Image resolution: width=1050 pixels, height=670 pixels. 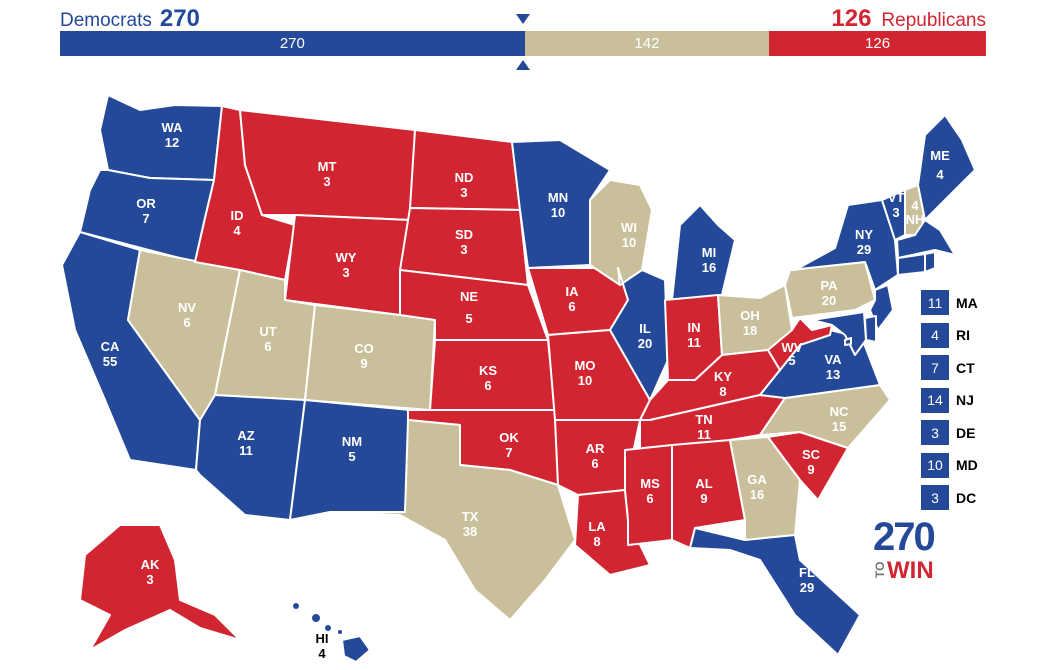 I want to click on democrats-label: Democrats, so click(x=106, y=20).